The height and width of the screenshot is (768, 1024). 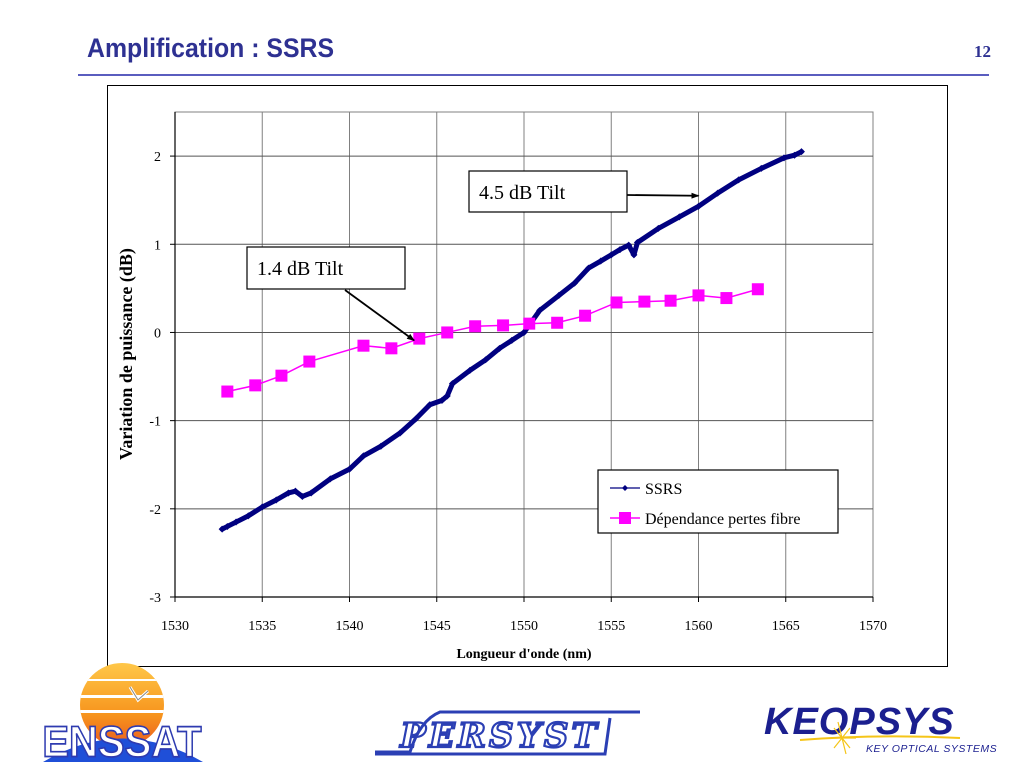 I want to click on x-tick-label: 1535, so click(x=262, y=626).